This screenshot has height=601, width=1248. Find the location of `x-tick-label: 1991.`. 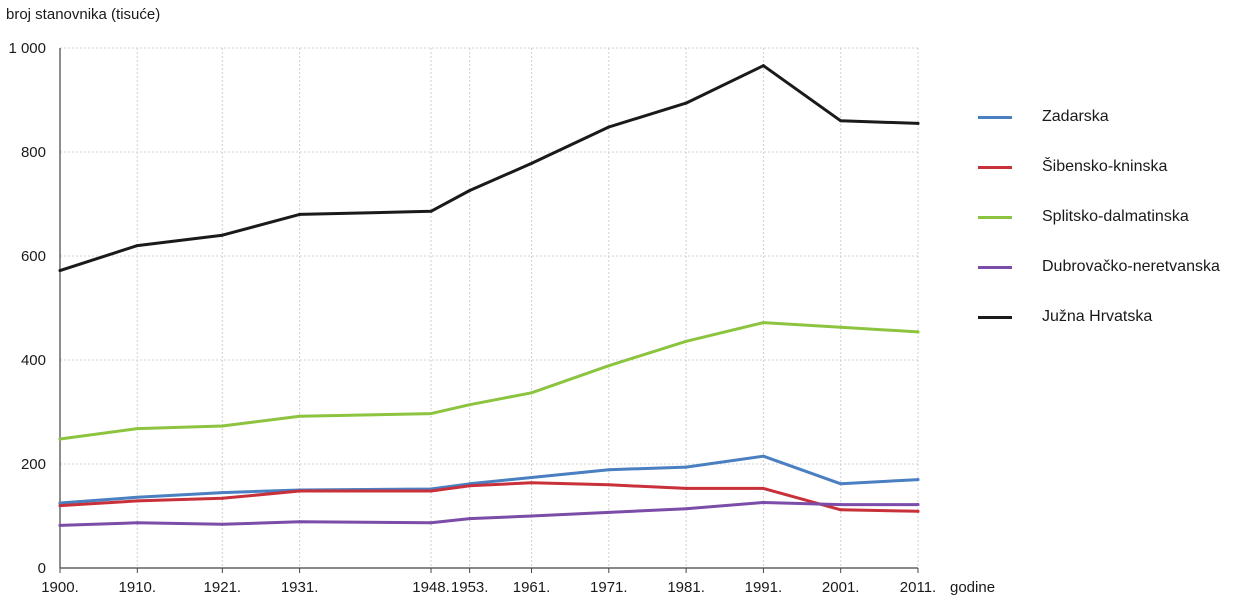

x-tick-label: 1991. is located at coordinates (764, 587).